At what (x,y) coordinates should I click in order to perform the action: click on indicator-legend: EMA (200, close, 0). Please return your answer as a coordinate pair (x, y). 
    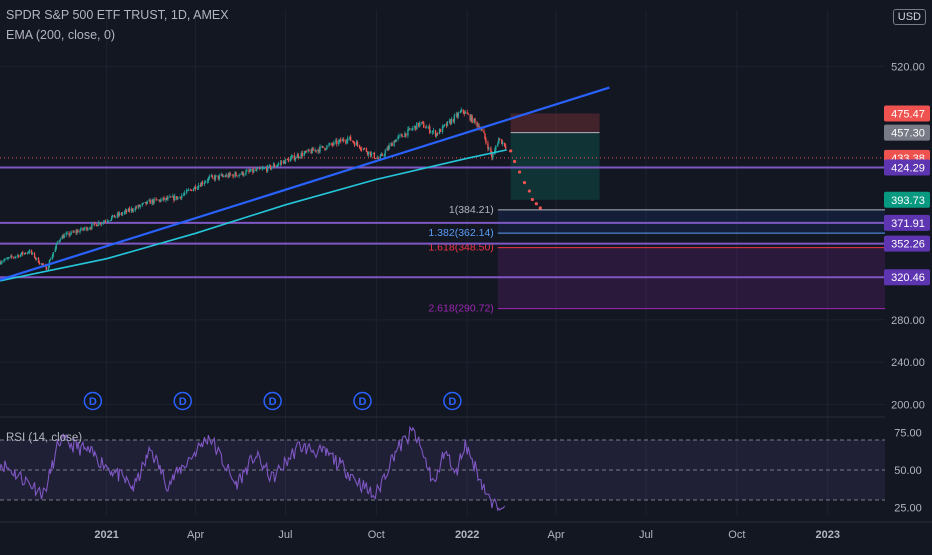
    Looking at the image, I should click on (61, 35).